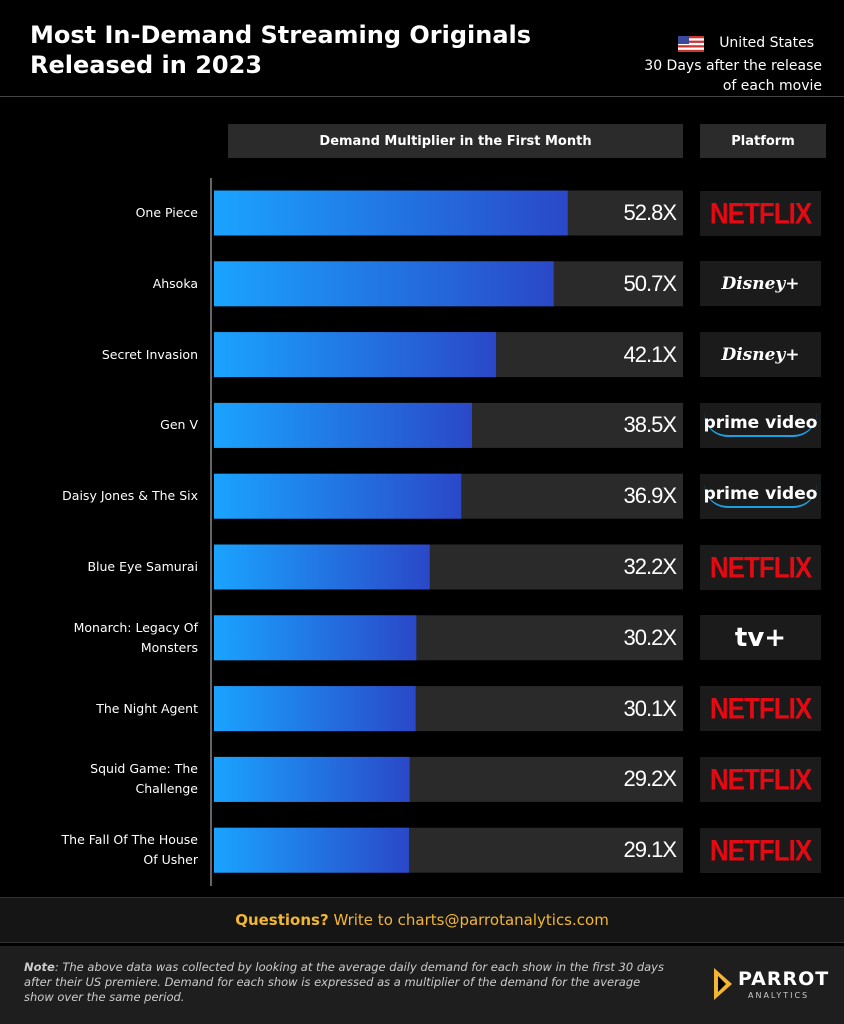 The width and height of the screenshot is (844, 1024). What do you see at coordinates (39, 967) in the screenshot?
I see `note-label: Note` at bounding box center [39, 967].